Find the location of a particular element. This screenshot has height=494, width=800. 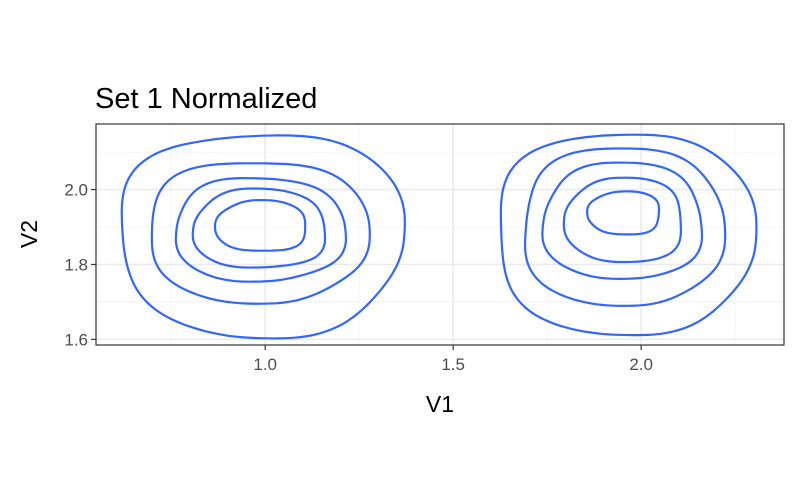

x-tick-label: 2.0 is located at coordinates (641, 364).